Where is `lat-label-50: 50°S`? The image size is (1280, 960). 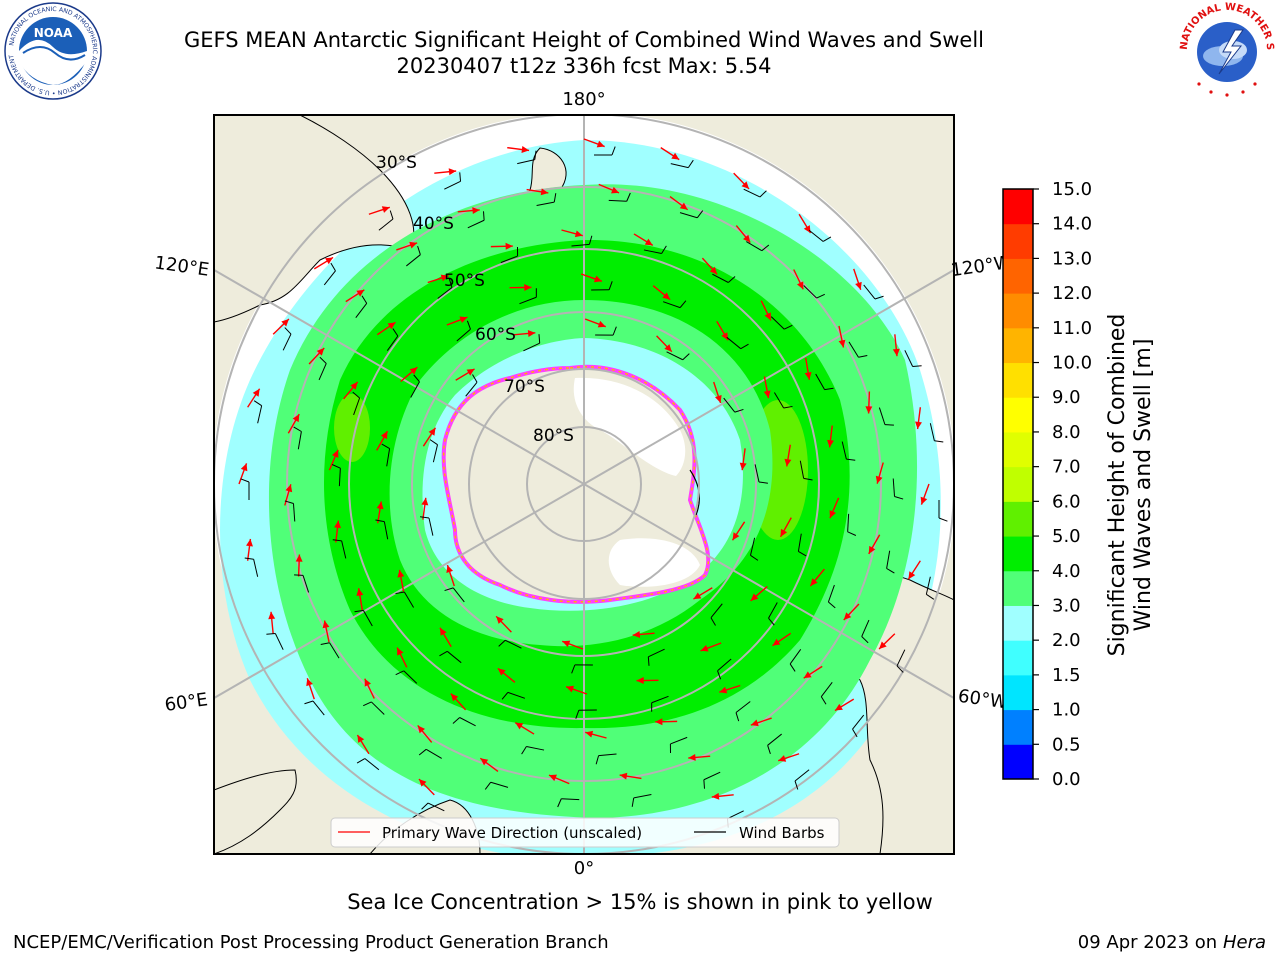 lat-label-50: 50°S is located at coordinates (464, 281).